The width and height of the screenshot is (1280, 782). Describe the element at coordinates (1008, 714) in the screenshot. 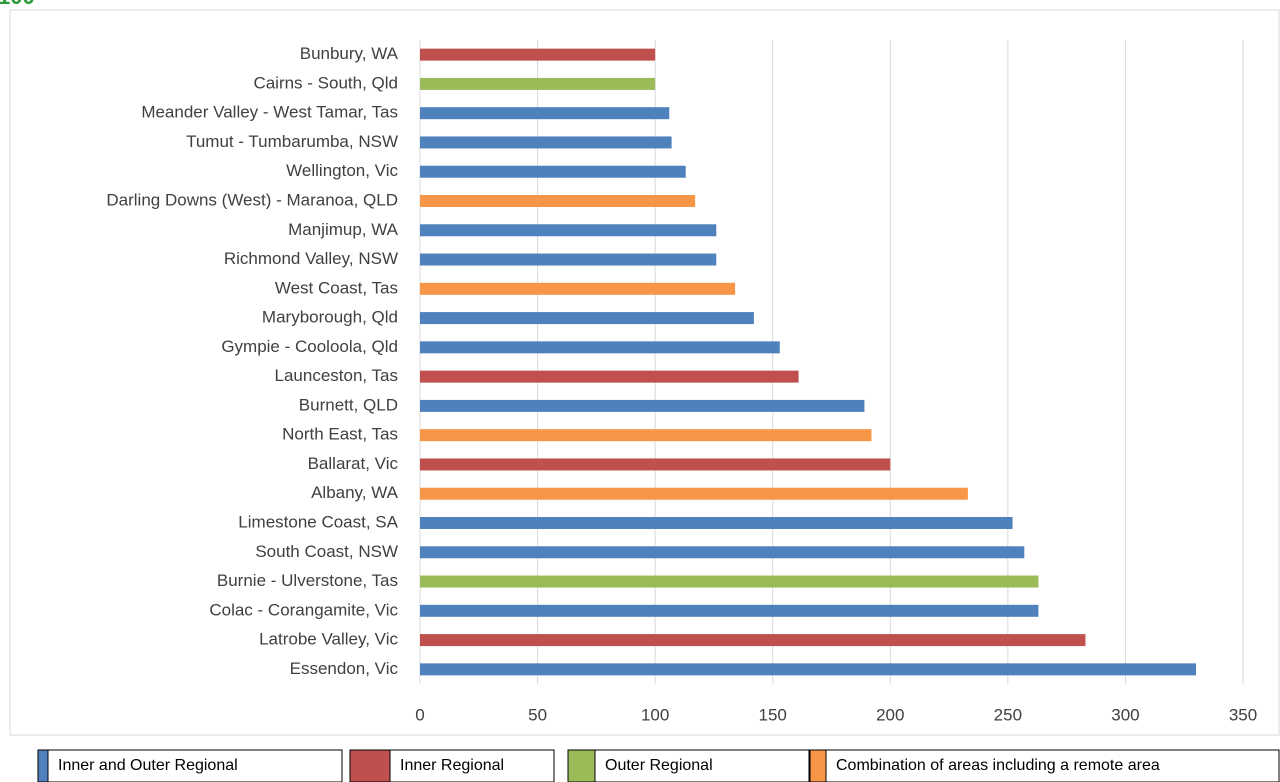

I see `x-tick-label: 250` at that location.